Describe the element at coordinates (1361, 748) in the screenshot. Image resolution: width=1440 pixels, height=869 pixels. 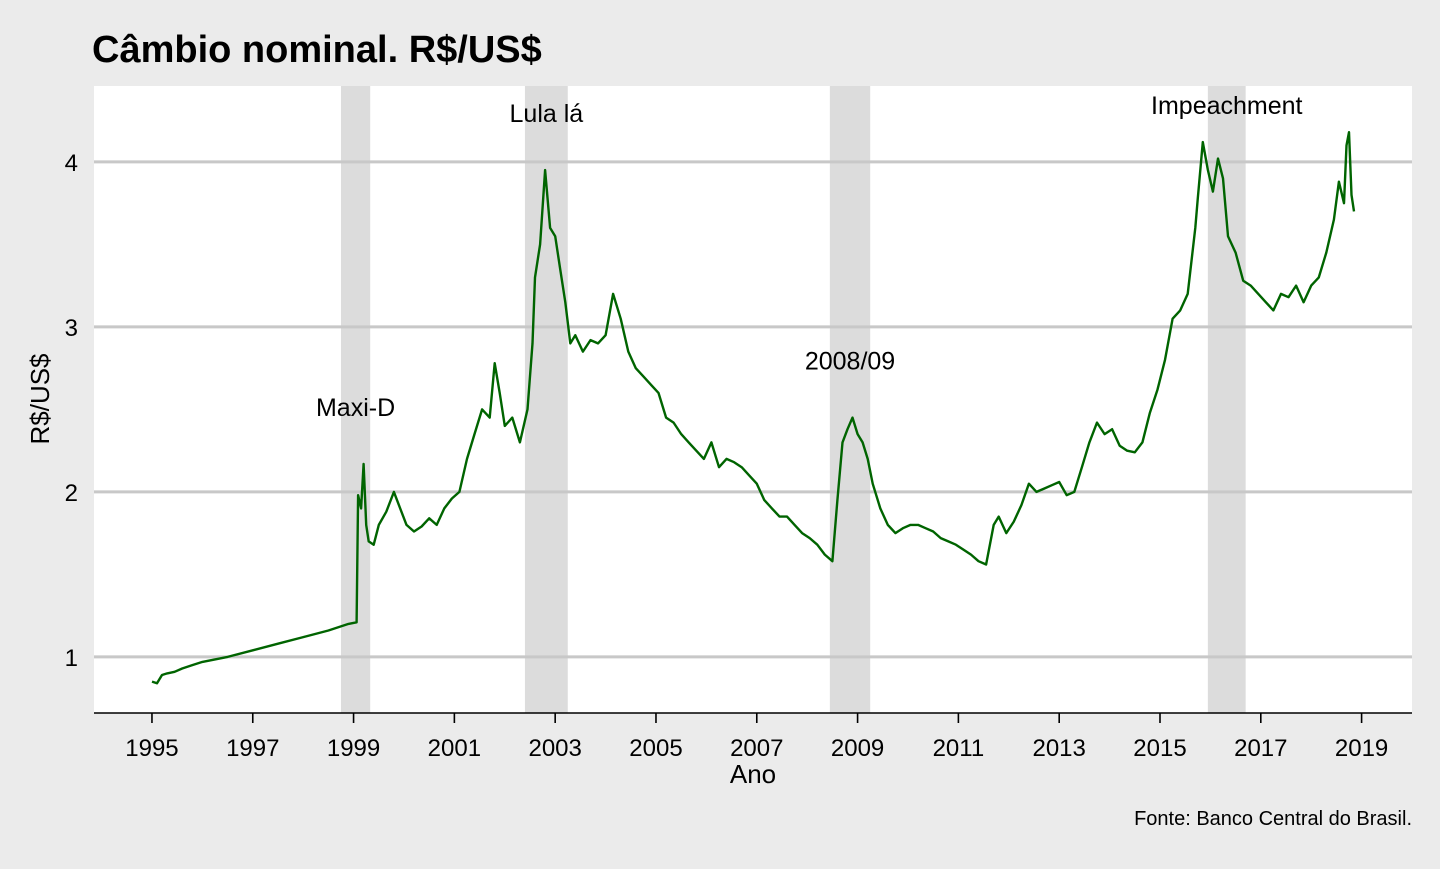
I see `x-tick-label: 2019` at that location.